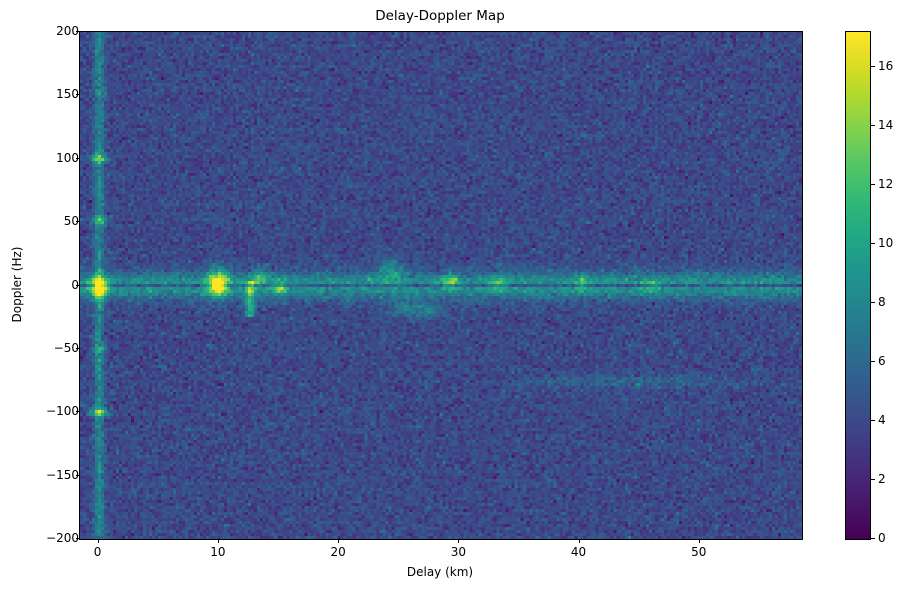  I want to click on x-tick-label: 30, so click(458, 552).